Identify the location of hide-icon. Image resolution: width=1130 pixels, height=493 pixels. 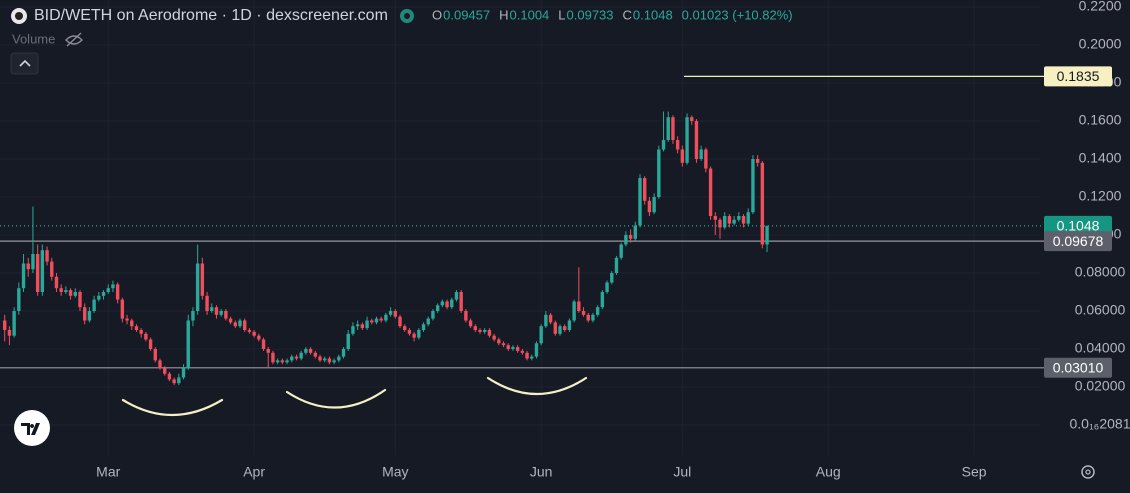
(74, 39).